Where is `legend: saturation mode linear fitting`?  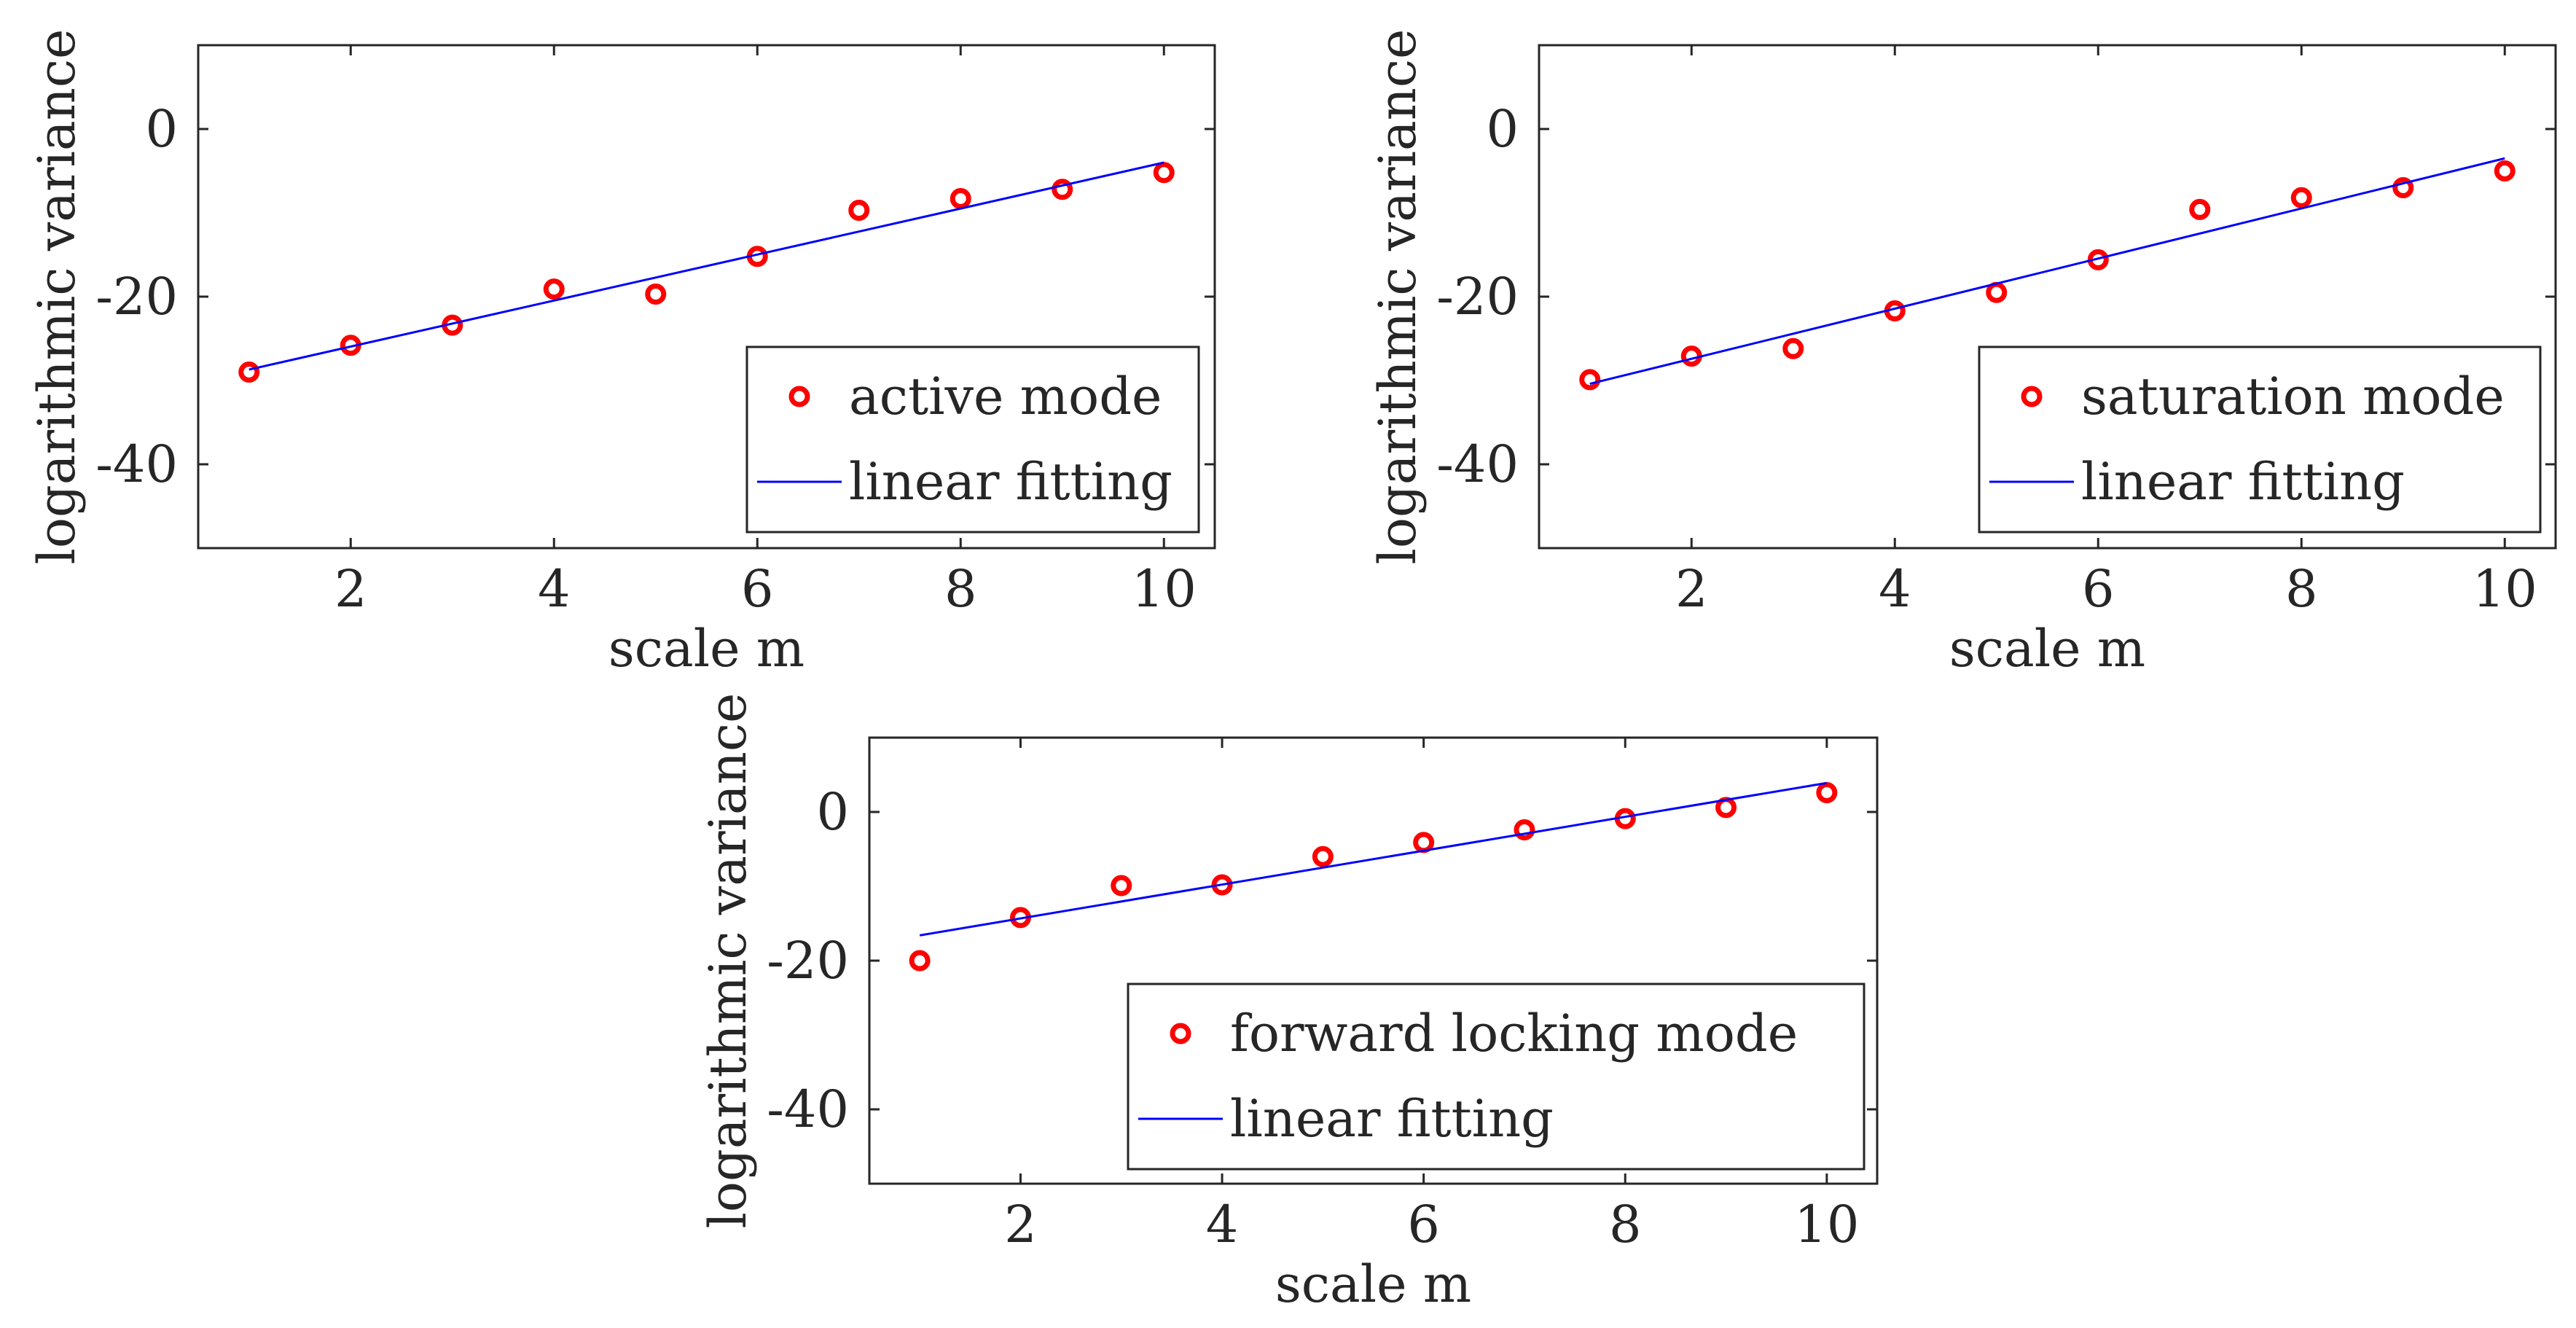 legend: saturation mode linear fitting is located at coordinates (2260, 439).